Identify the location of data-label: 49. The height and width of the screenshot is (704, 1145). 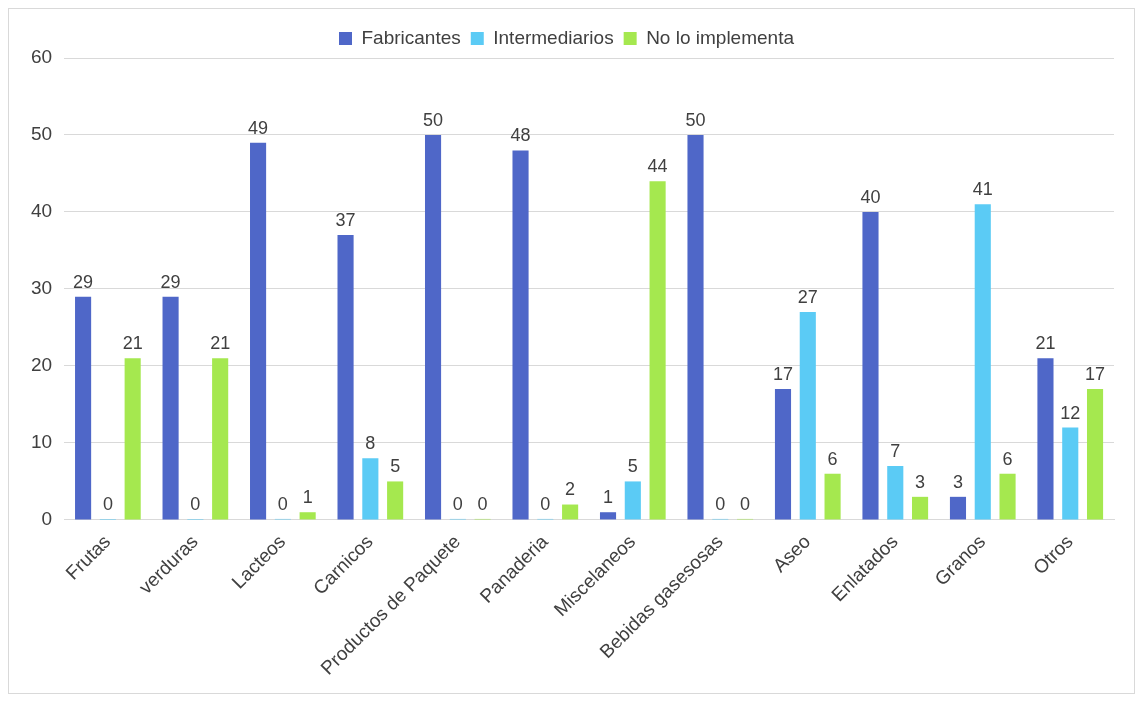
(258, 127).